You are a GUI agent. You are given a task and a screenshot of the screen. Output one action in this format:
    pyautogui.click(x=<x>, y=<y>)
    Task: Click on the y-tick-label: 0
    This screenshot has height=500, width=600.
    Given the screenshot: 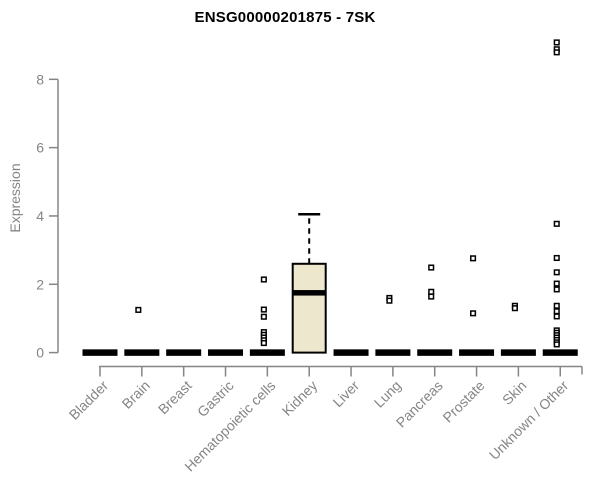 What is the action you would take?
    pyautogui.click(x=40, y=353)
    